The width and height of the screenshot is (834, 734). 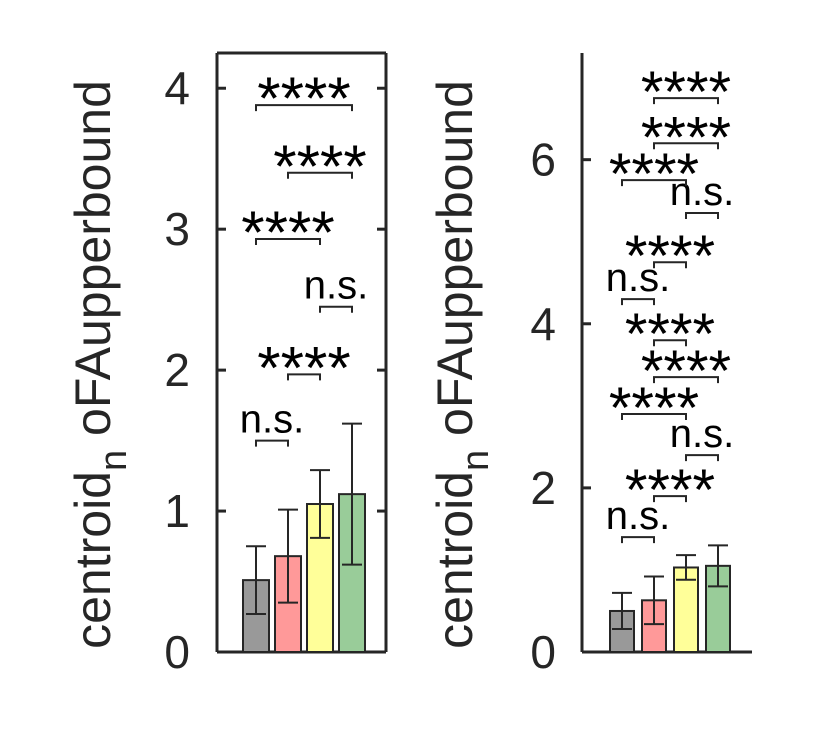 I want to click on y-tick-label: 1, so click(x=177, y=511).